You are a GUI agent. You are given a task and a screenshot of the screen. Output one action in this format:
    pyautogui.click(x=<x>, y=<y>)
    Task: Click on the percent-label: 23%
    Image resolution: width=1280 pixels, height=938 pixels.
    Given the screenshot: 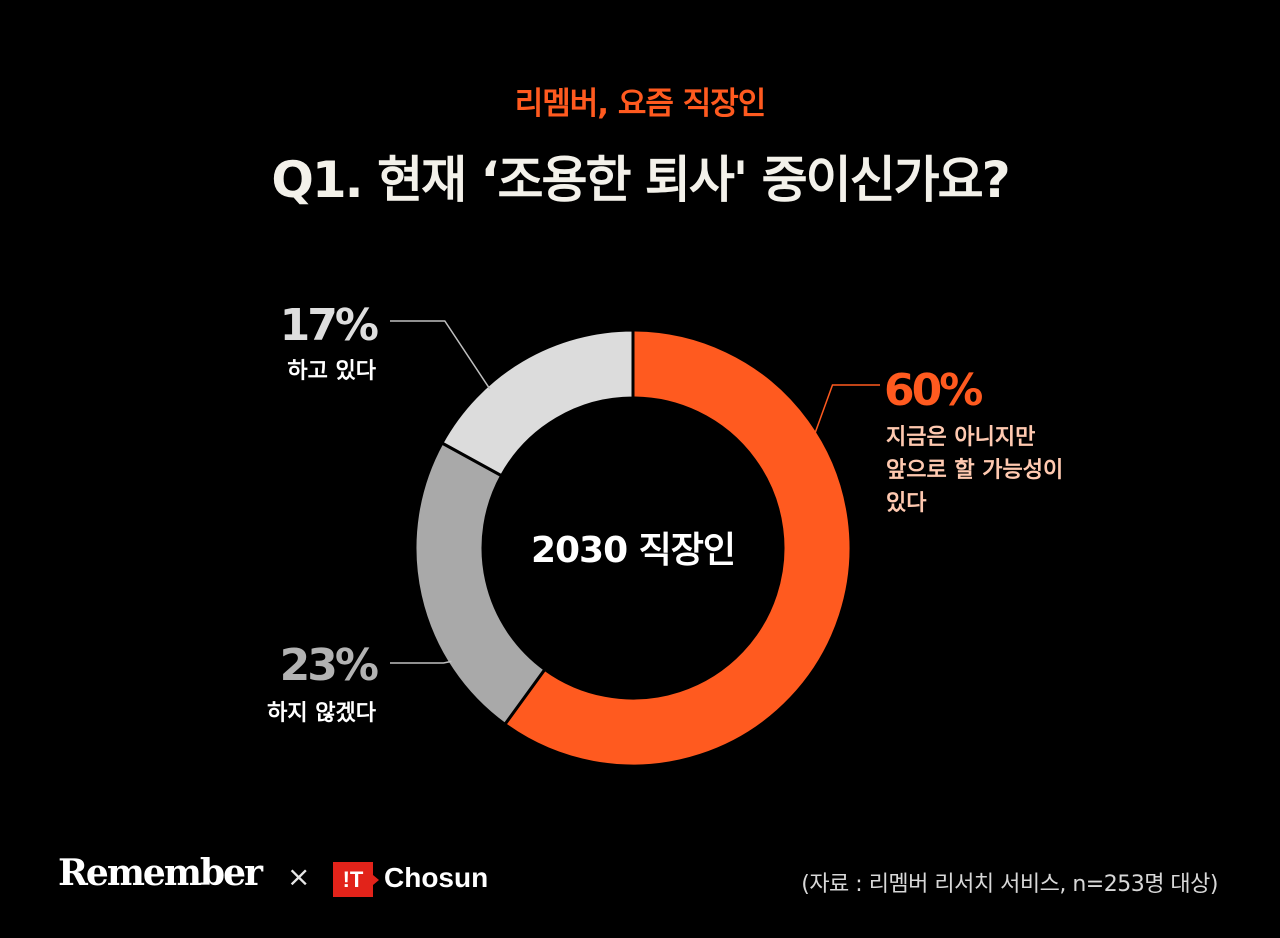 What is the action you would take?
    pyautogui.click(x=329, y=665)
    